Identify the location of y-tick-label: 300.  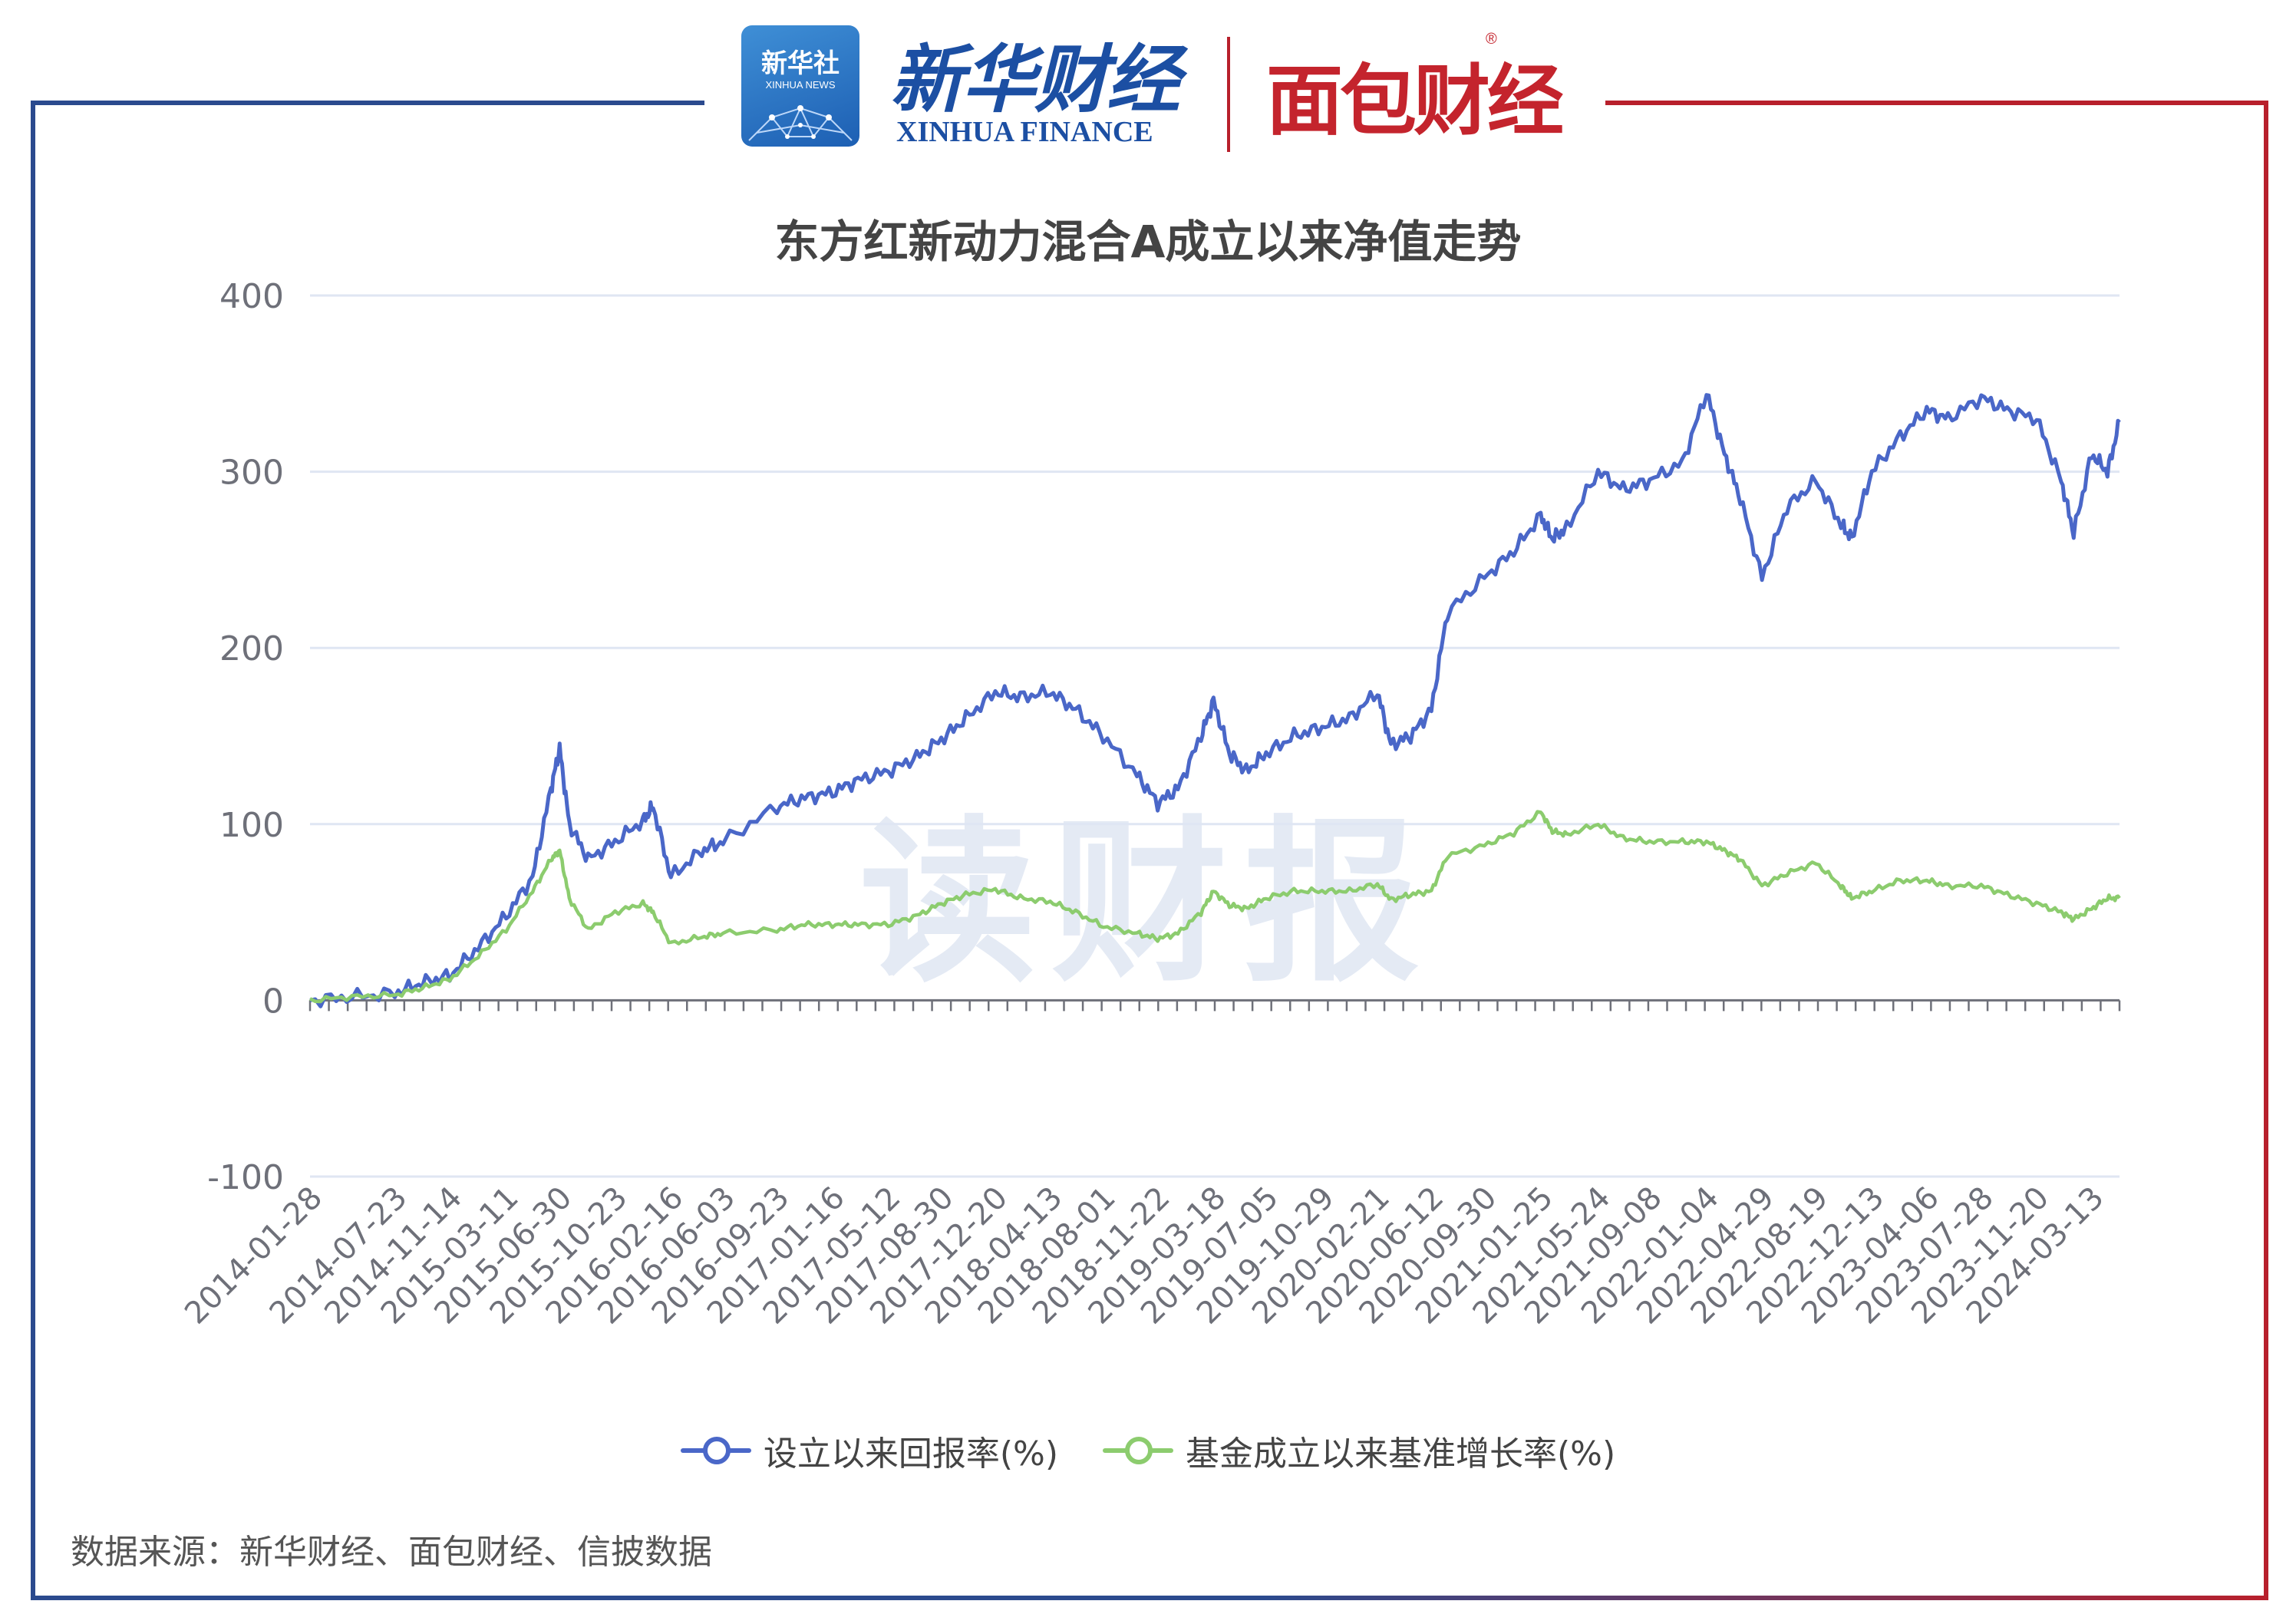
(251, 473).